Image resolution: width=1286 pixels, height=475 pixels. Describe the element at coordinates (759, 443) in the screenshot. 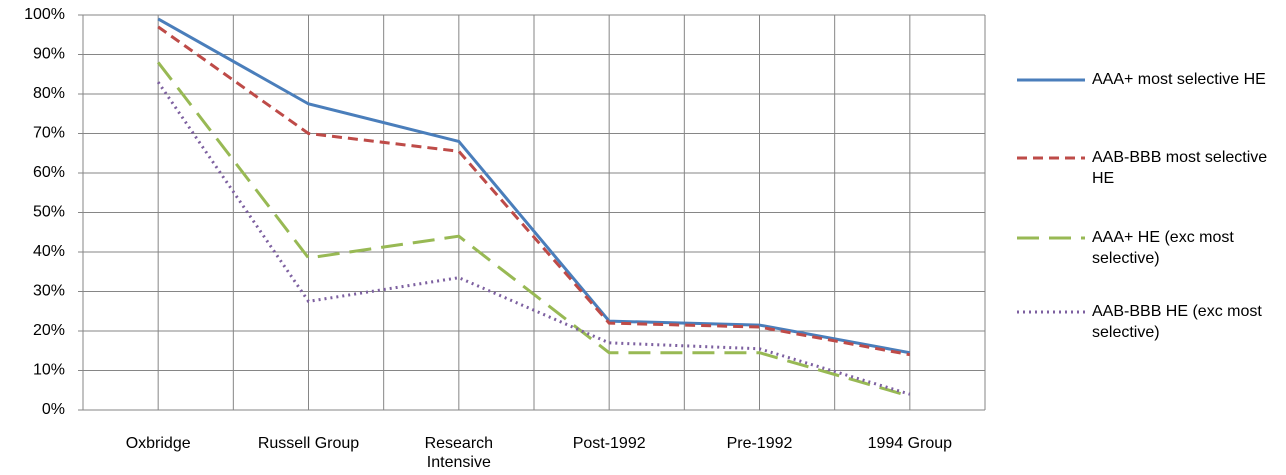

I see `x-tick-label: Pre-1992` at that location.